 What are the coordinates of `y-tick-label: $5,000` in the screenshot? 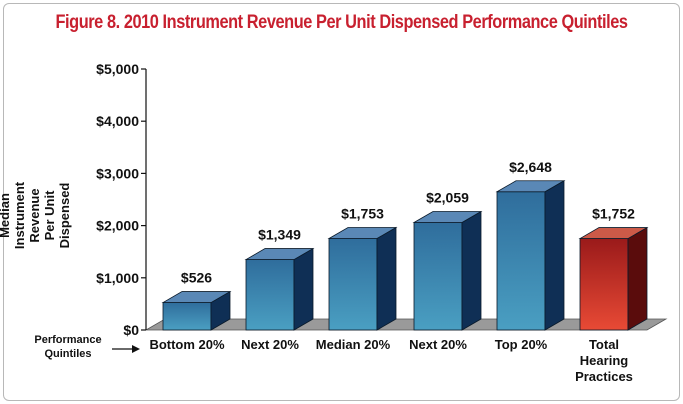 It's located at (117, 69).